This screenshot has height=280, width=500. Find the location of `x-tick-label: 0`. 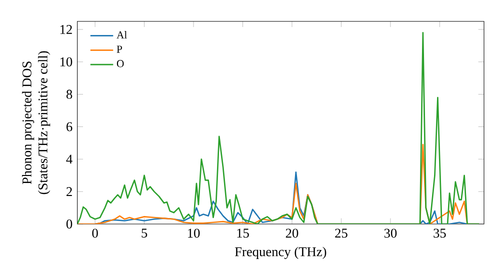

x-tick-label: 0 is located at coordinates (95, 233).